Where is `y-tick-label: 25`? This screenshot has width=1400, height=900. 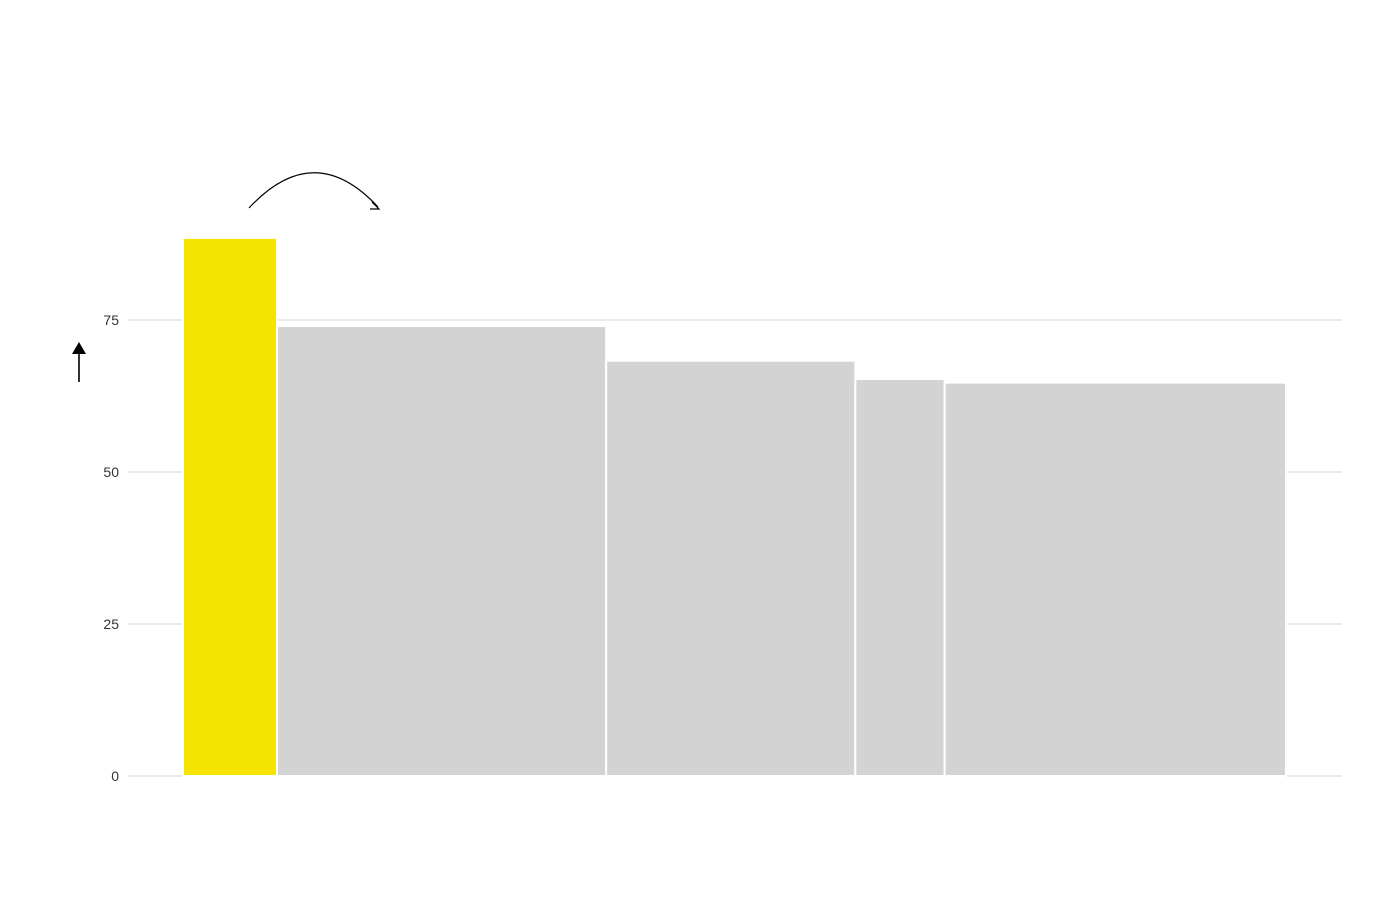
y-tick-label: 25 is located at coordinates (111, 624).